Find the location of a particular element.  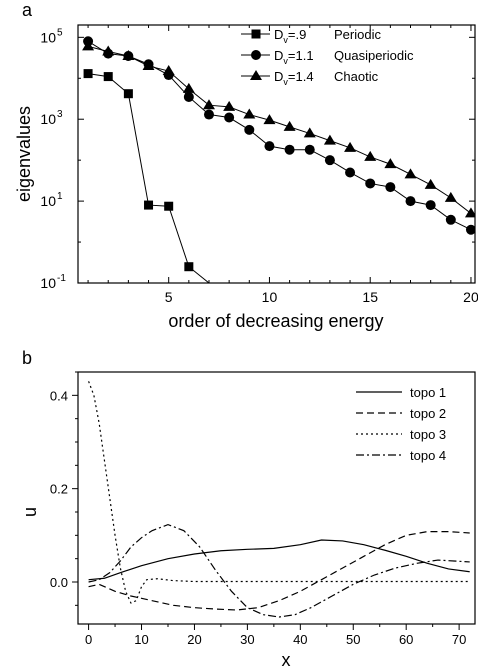

panel-b-ylabel: u is located at coordinates (30, 512).